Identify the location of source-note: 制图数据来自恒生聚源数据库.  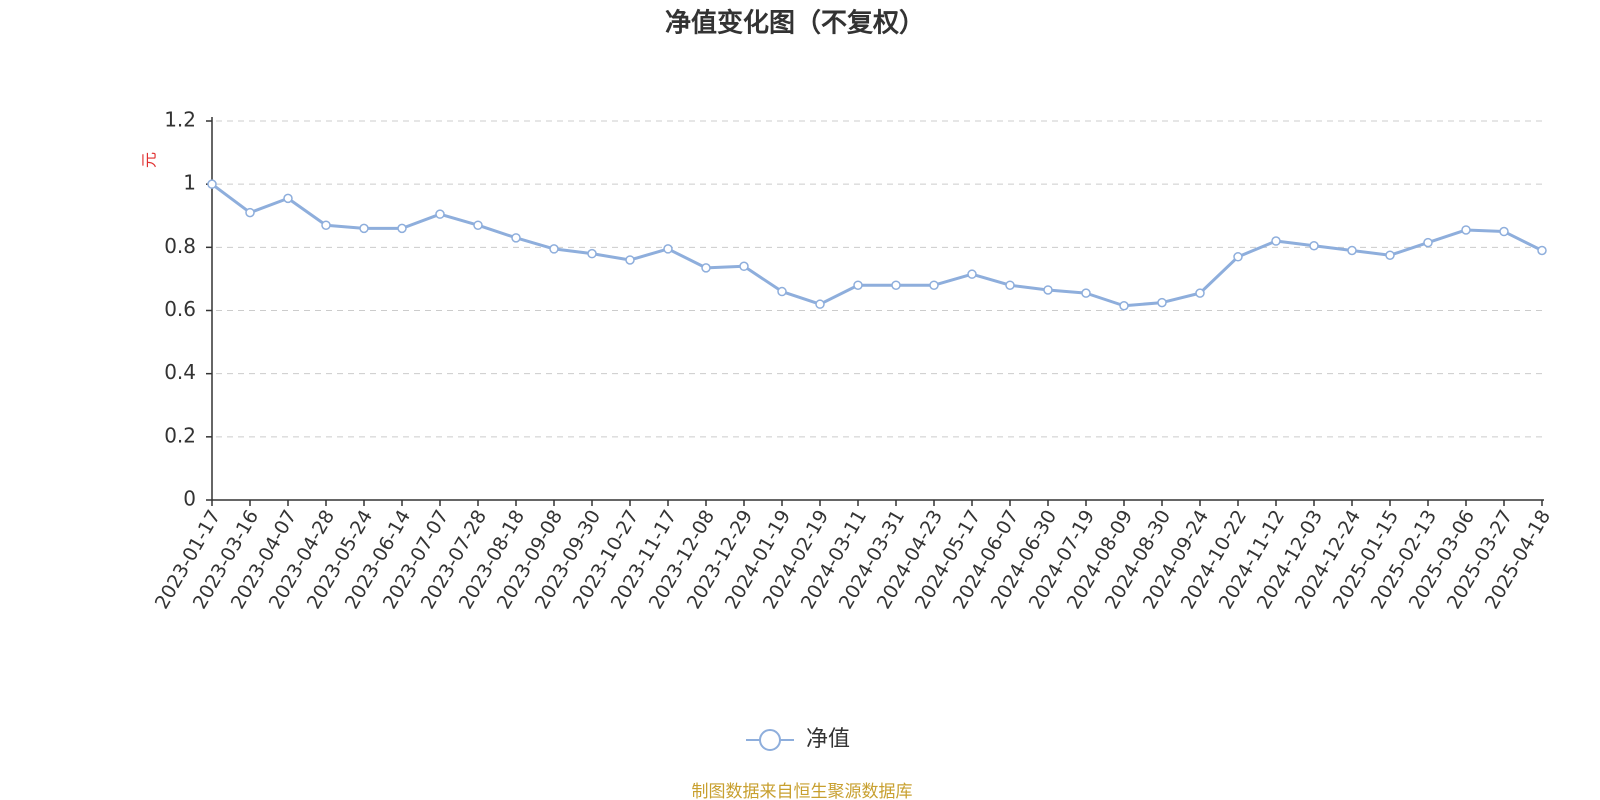
(802, 791).